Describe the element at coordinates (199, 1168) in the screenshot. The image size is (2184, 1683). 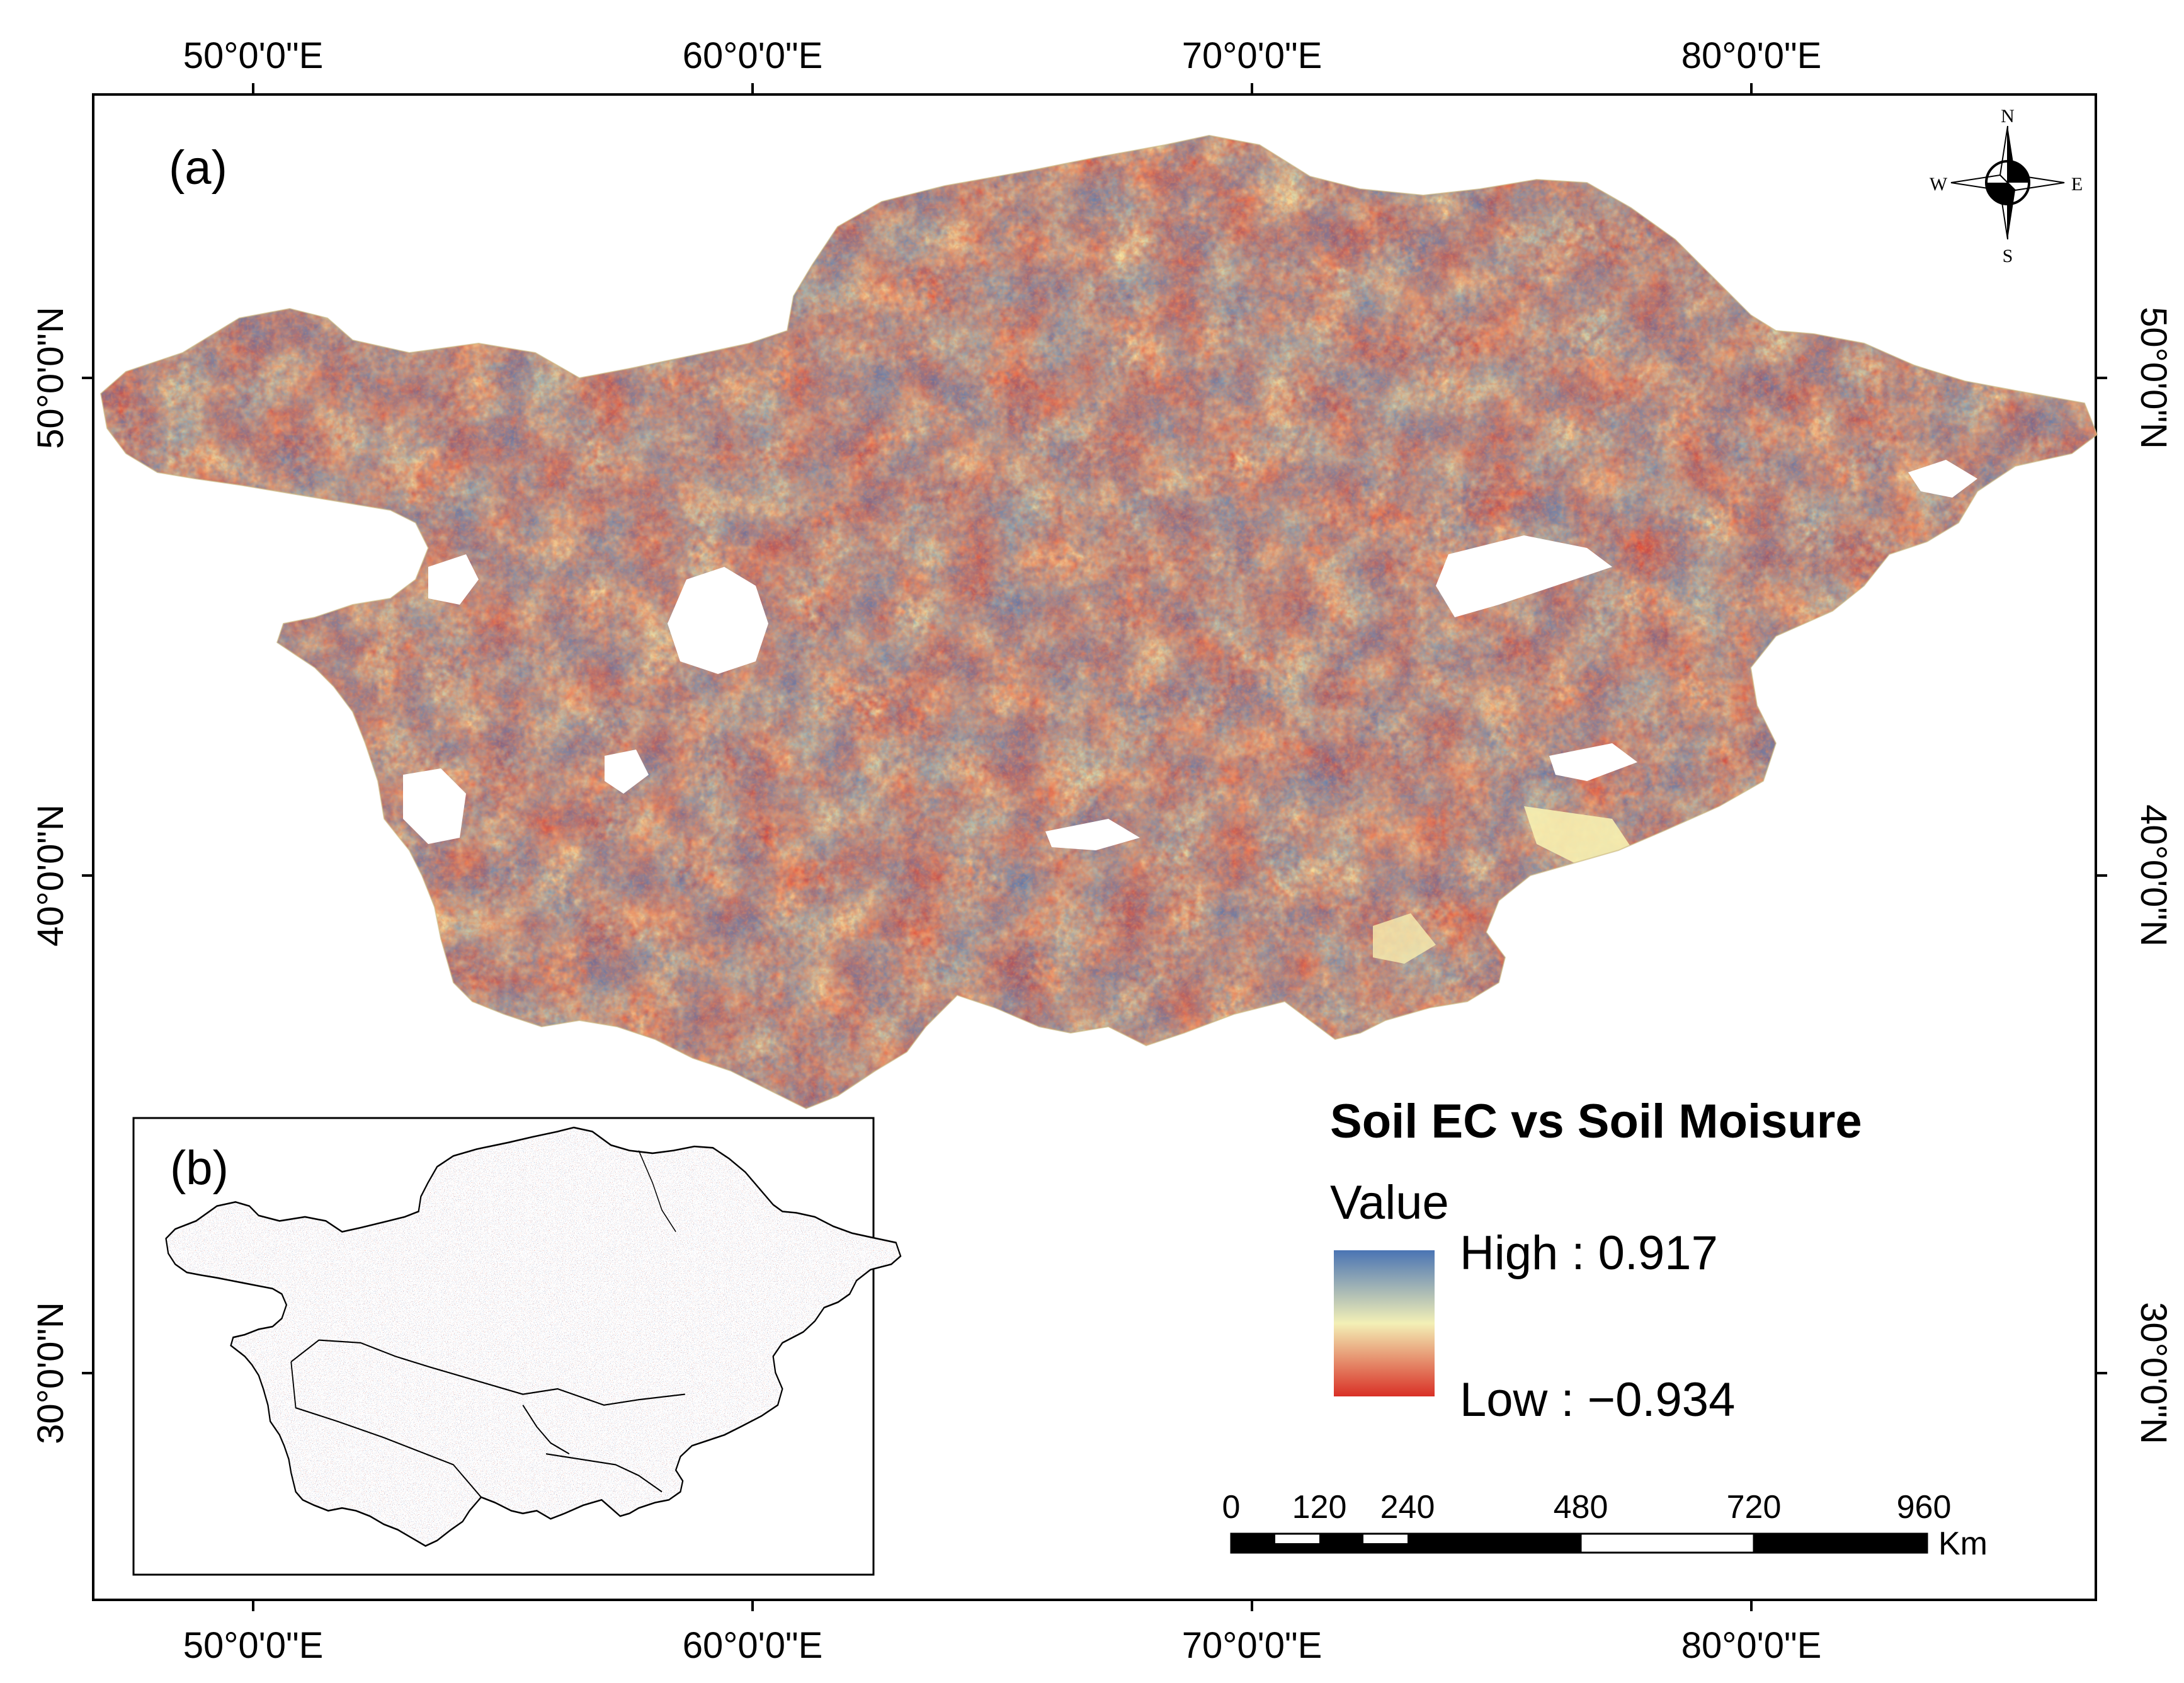
I see `panel-b-label: (b)` at that location.